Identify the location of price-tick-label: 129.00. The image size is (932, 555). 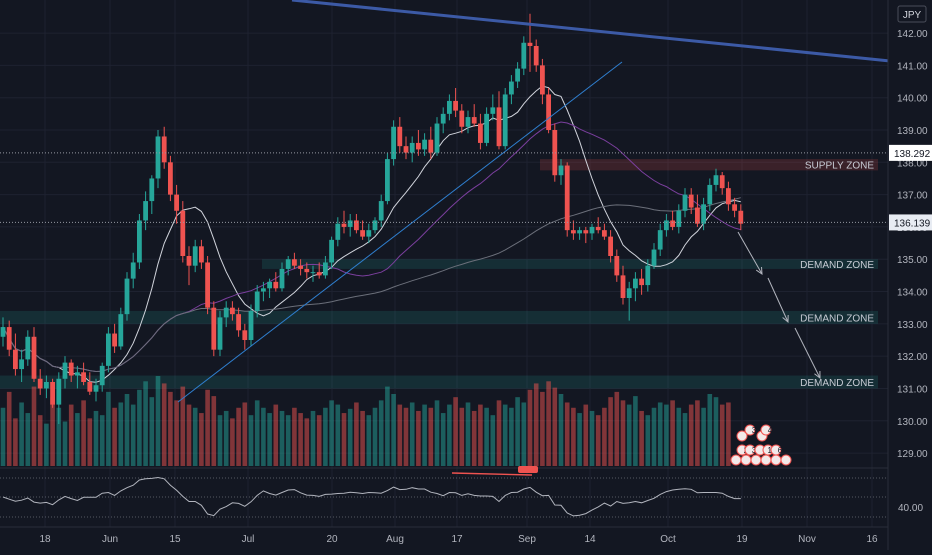
(912, 454).